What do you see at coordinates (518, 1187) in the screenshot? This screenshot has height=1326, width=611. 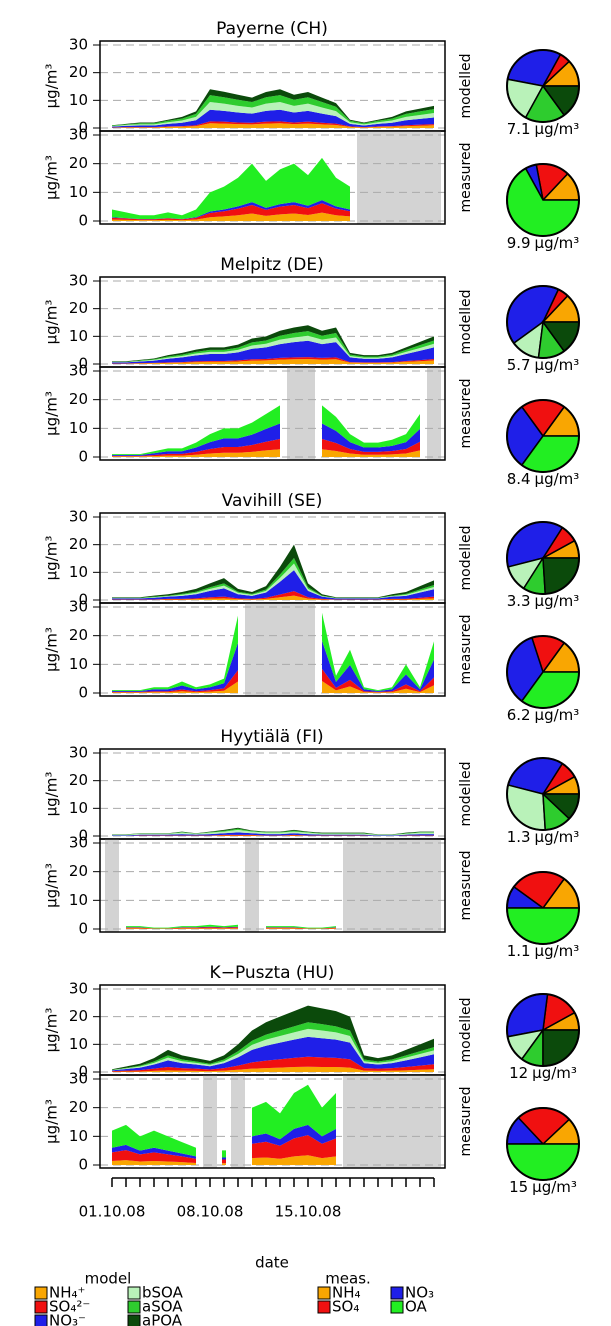 I see `total-value: 15` at bounding box center [518, 1187].